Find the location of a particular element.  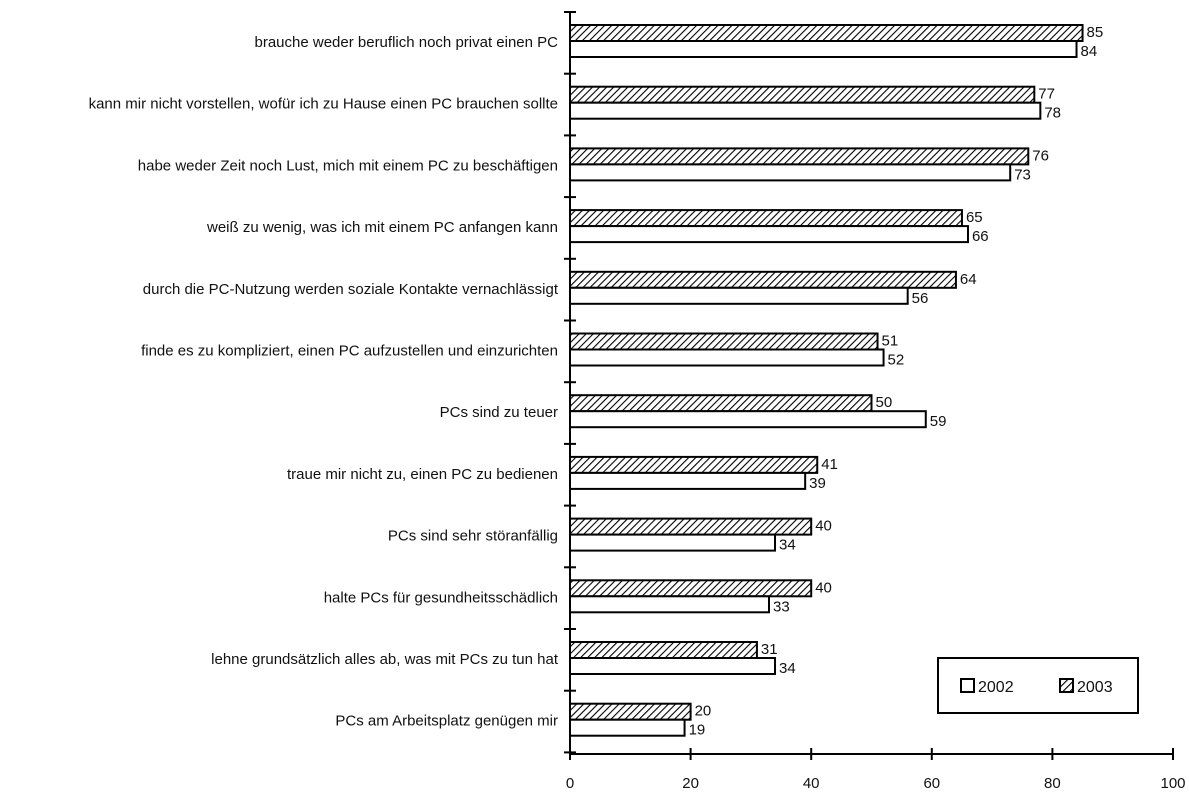

x-tick-label: 80 is located at coordinates (1052, 783).